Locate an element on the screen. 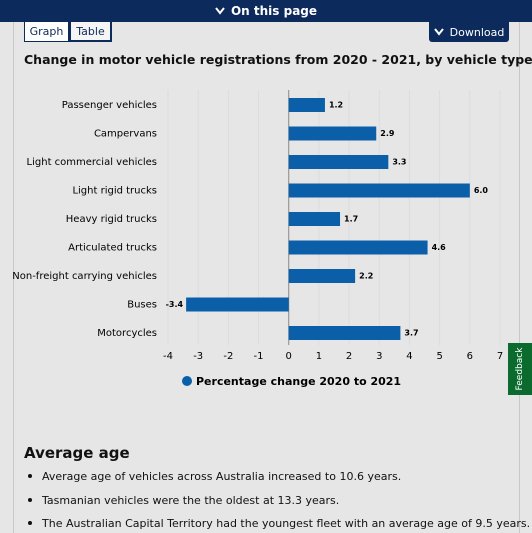  data-label: 3.3 is located at coordinates (399, 162).